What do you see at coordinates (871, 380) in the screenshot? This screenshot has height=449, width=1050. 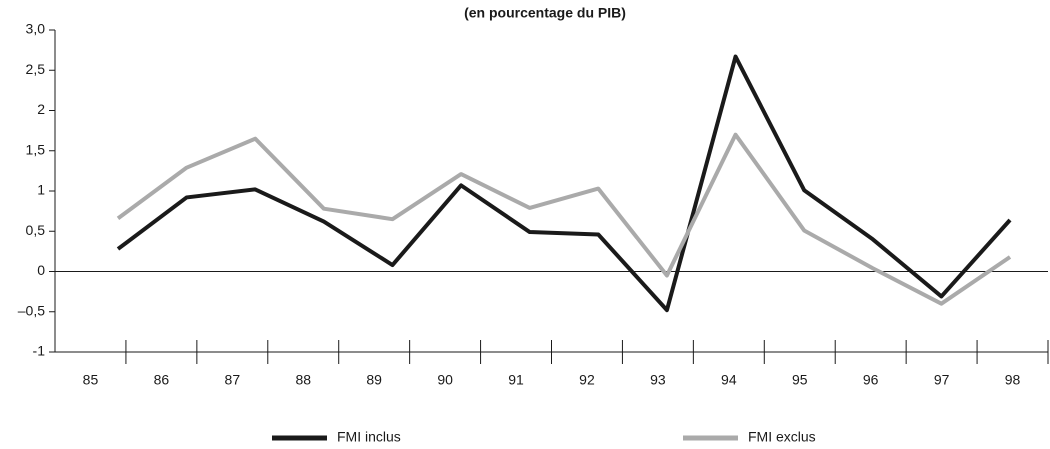 I see `x-tick-label: 96` at bounding box center [871, 380].